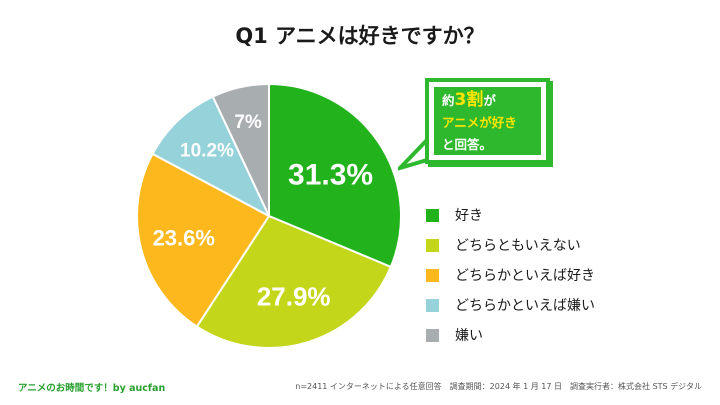 The image size is (720, 405). I want to click on slice-lean-dislike, so click(211, 157).